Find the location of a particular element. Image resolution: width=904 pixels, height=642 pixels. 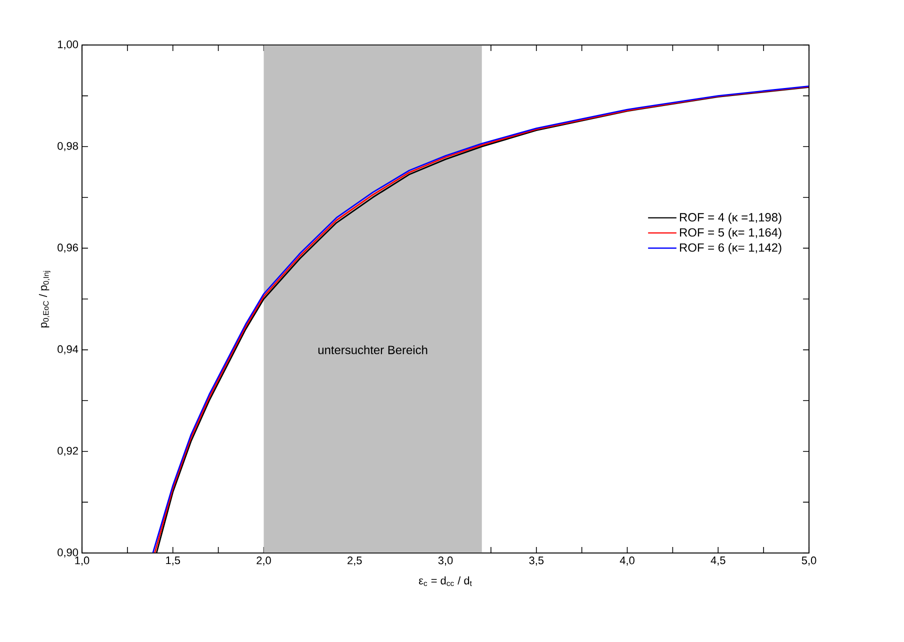

x-tick-label: 3,5 is located at coordinates (536, 561).